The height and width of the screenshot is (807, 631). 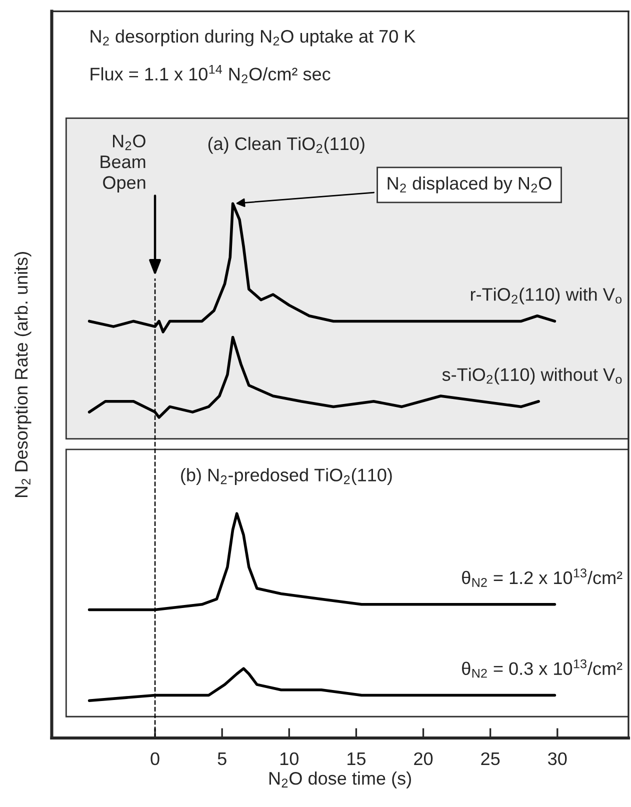 I want to click on x-tick-label: 5, so click(x=222, y=759).